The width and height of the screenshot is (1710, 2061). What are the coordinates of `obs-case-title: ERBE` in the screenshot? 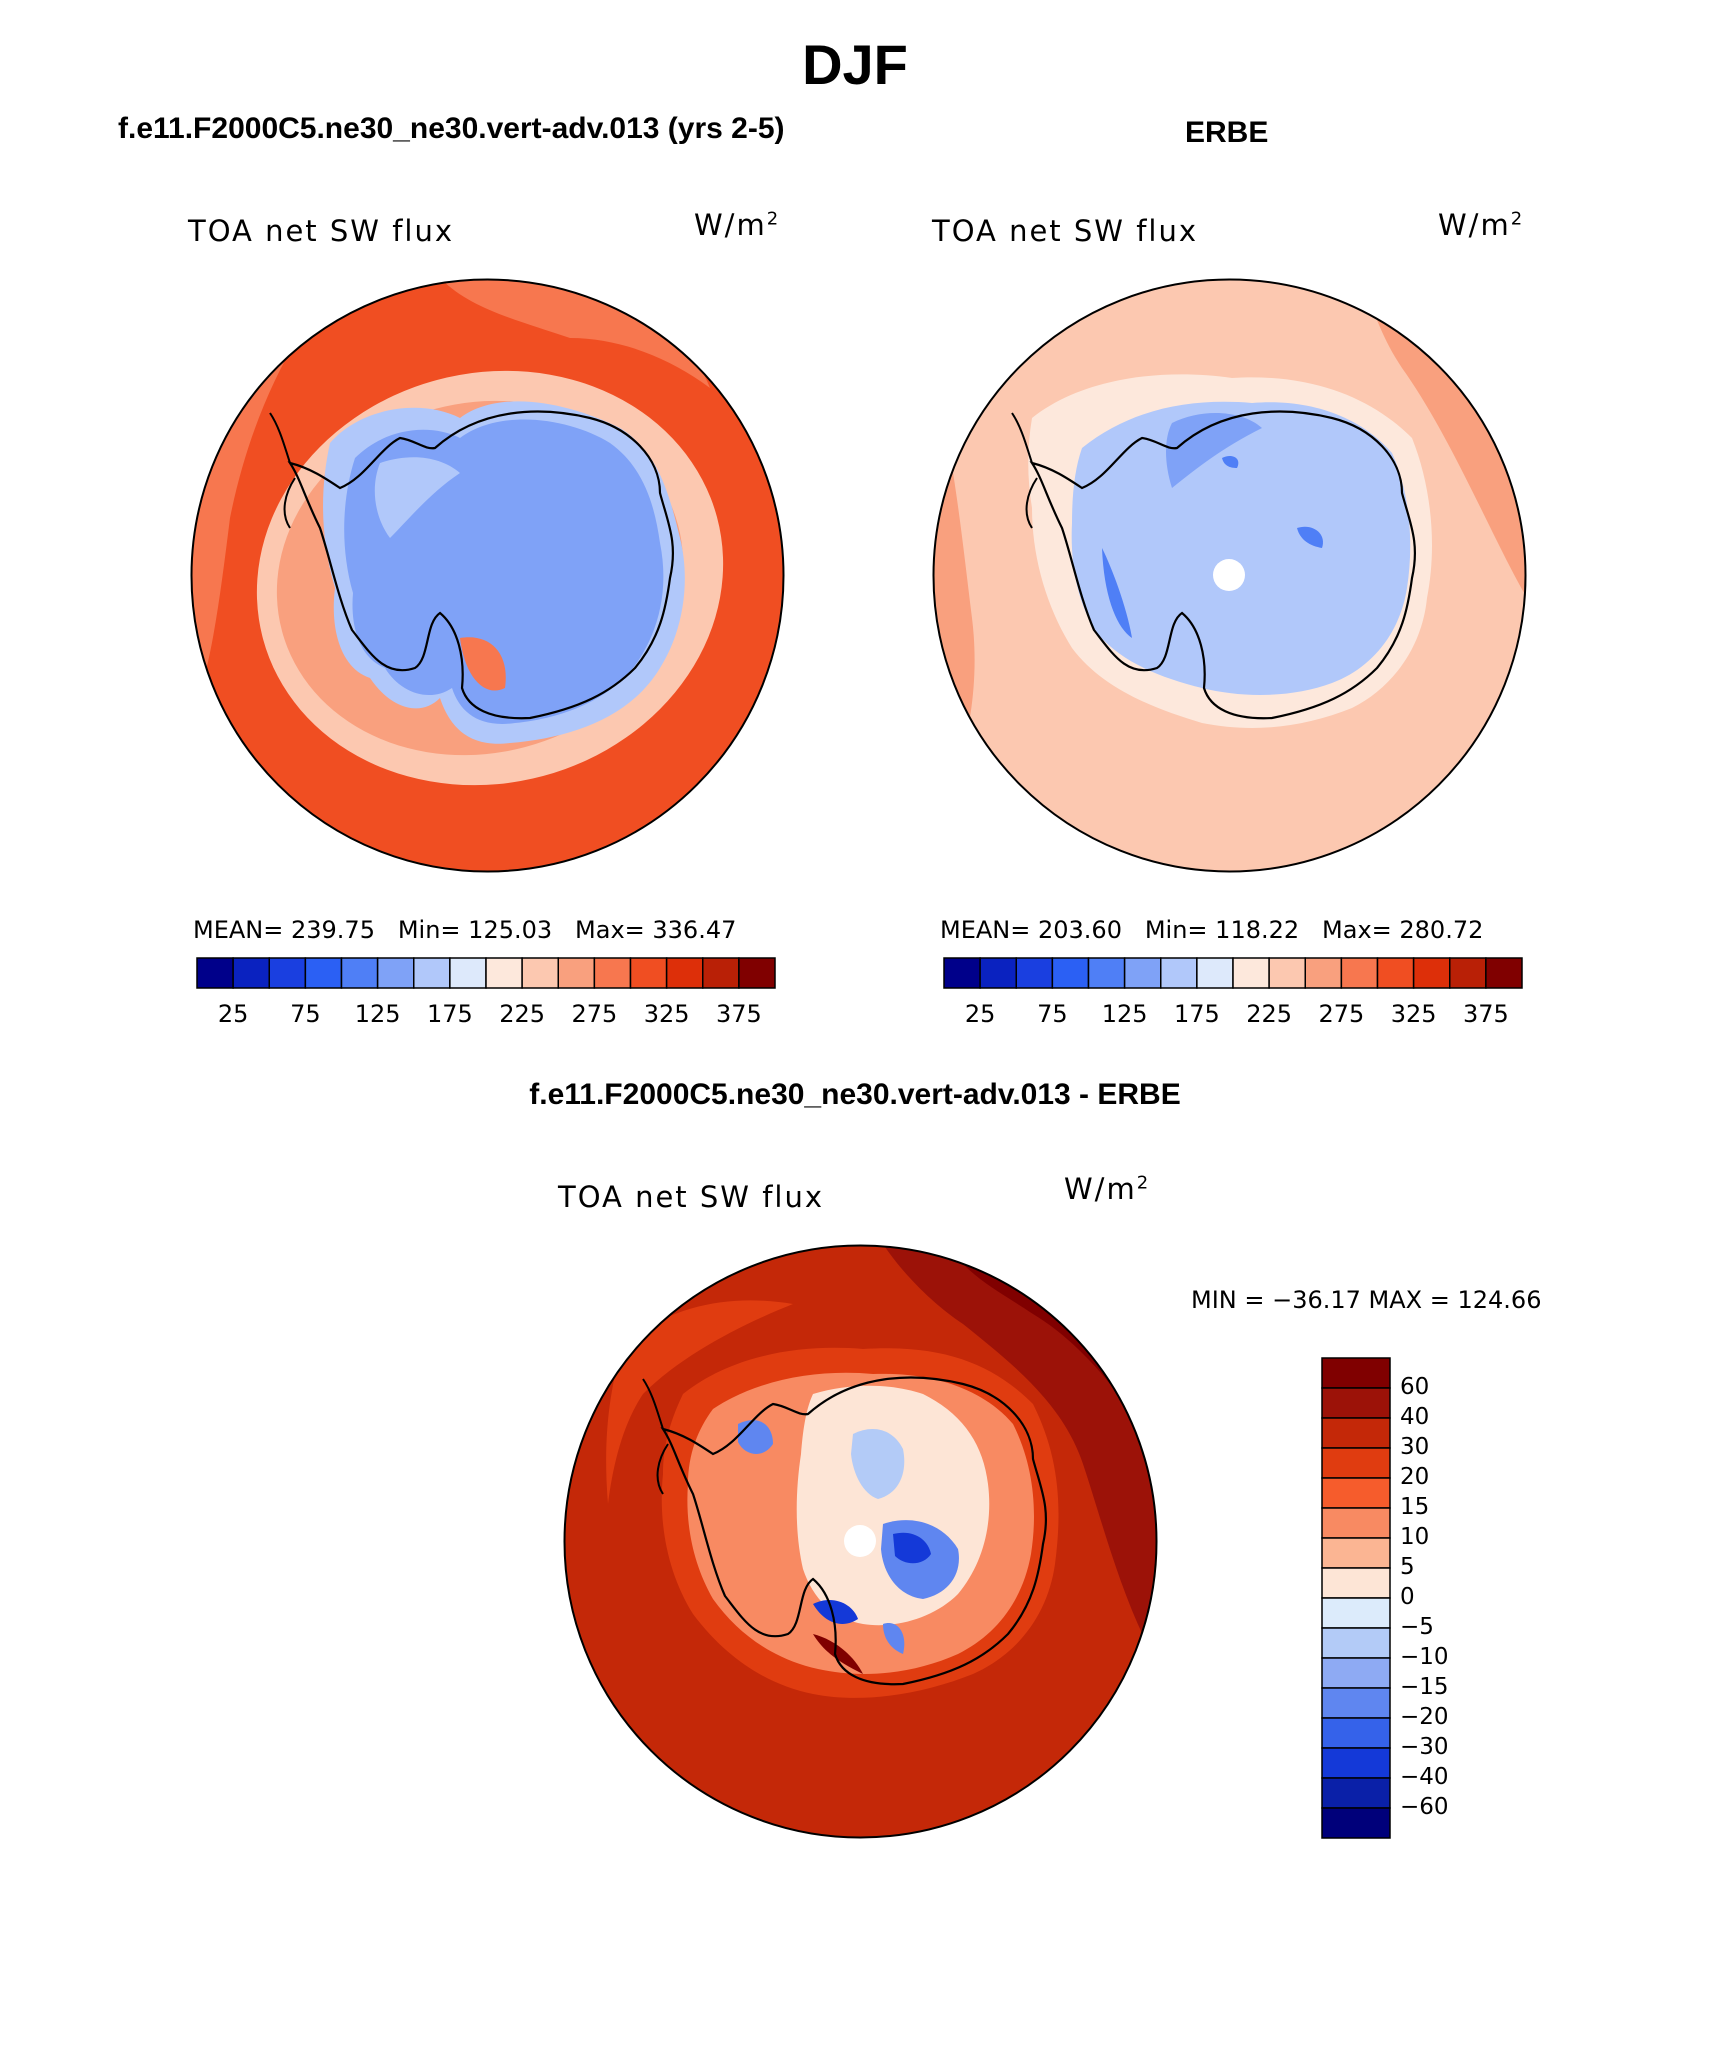 It's located at (1227, 132).